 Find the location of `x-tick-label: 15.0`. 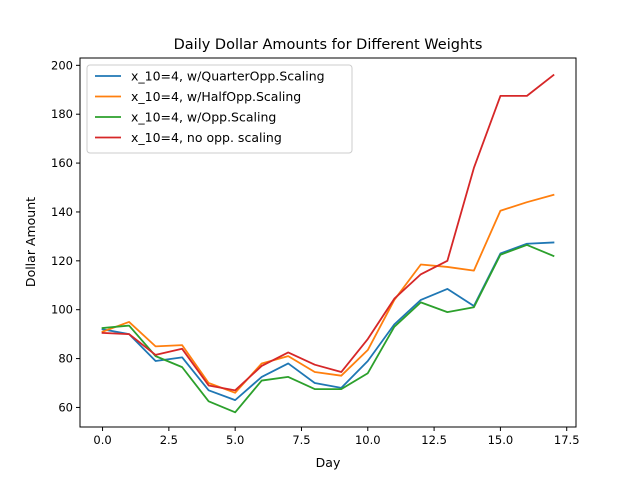

x-tick-label: 15.0 is located at coordinates (501, 440).